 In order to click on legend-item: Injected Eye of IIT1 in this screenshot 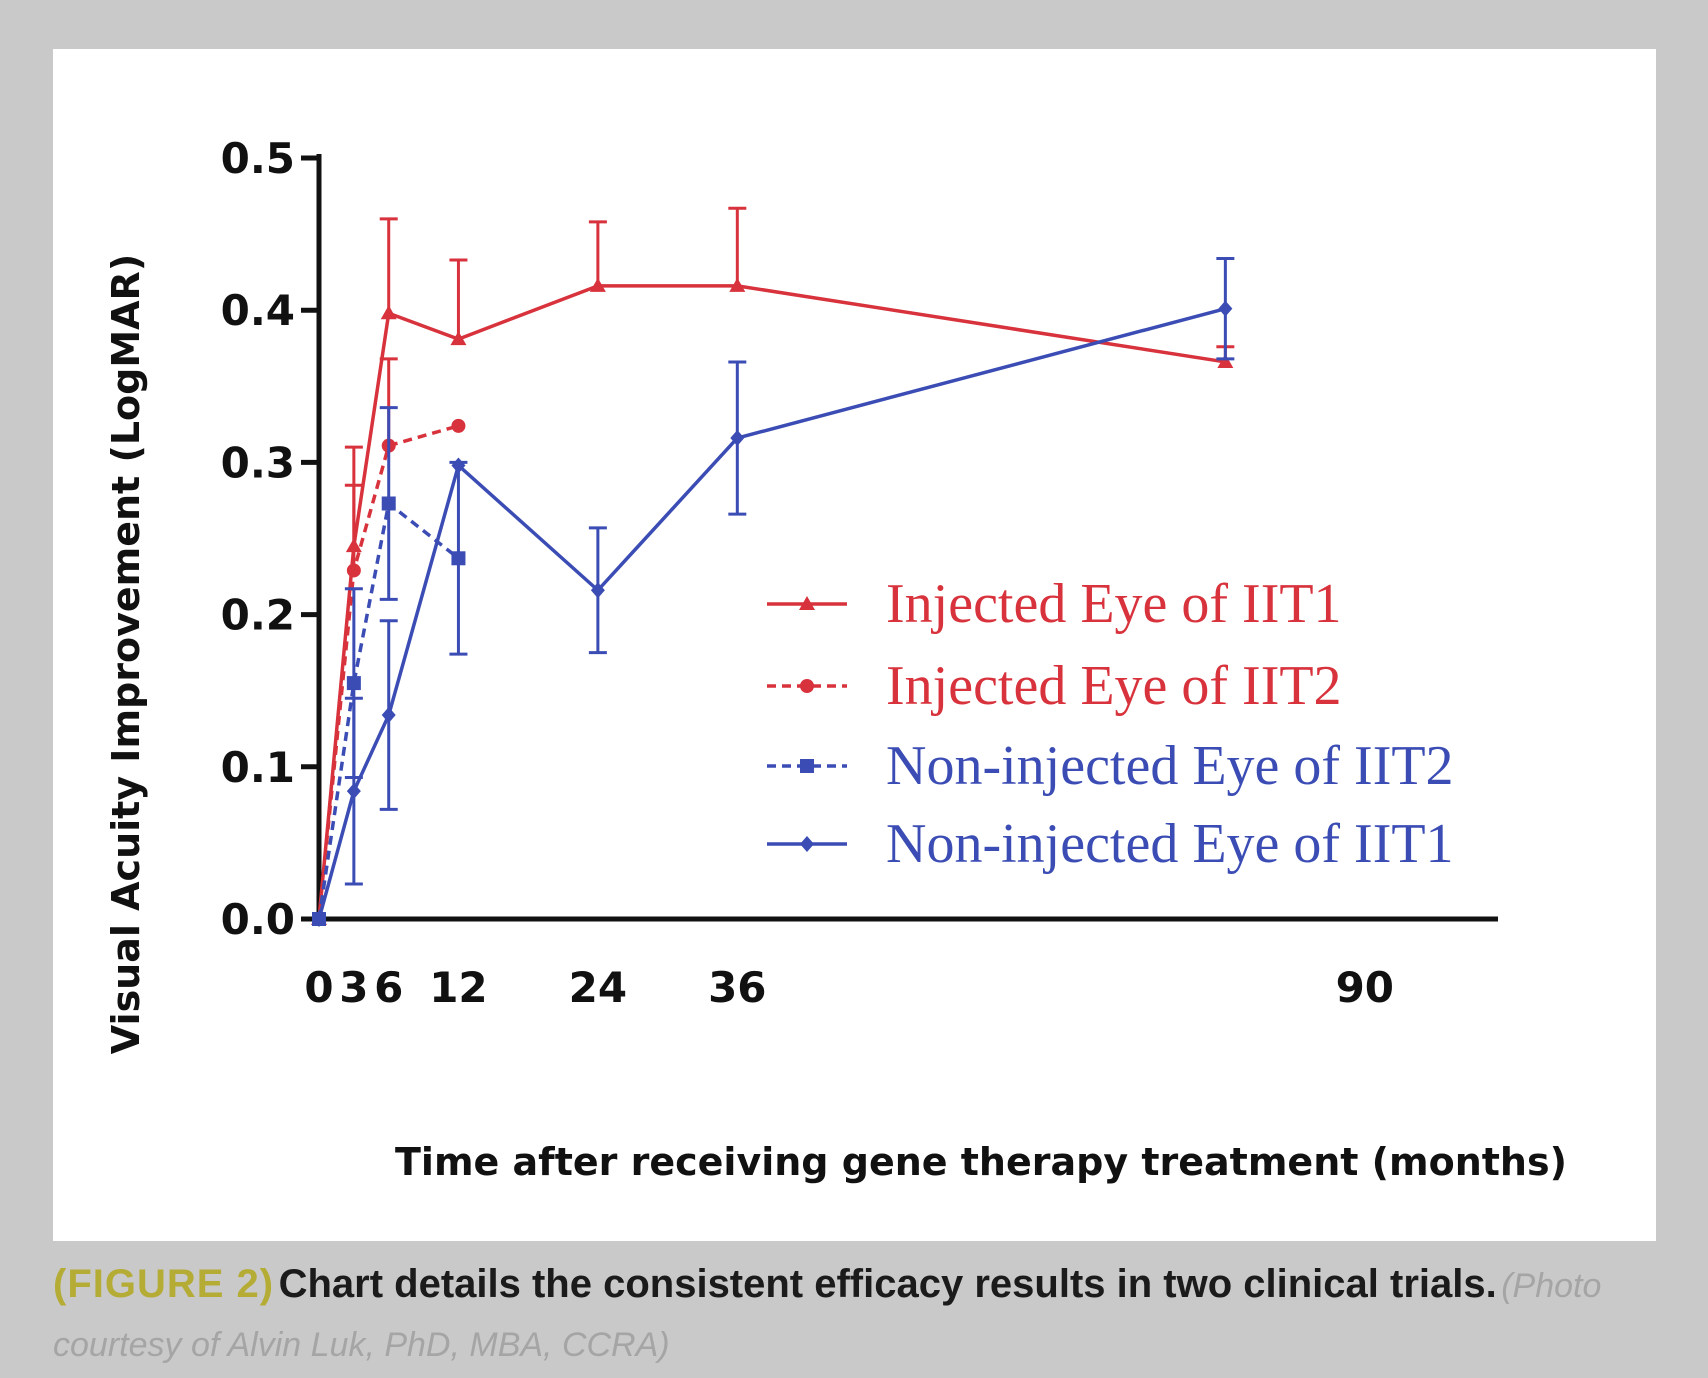, I will do `click(1054, 604)`.